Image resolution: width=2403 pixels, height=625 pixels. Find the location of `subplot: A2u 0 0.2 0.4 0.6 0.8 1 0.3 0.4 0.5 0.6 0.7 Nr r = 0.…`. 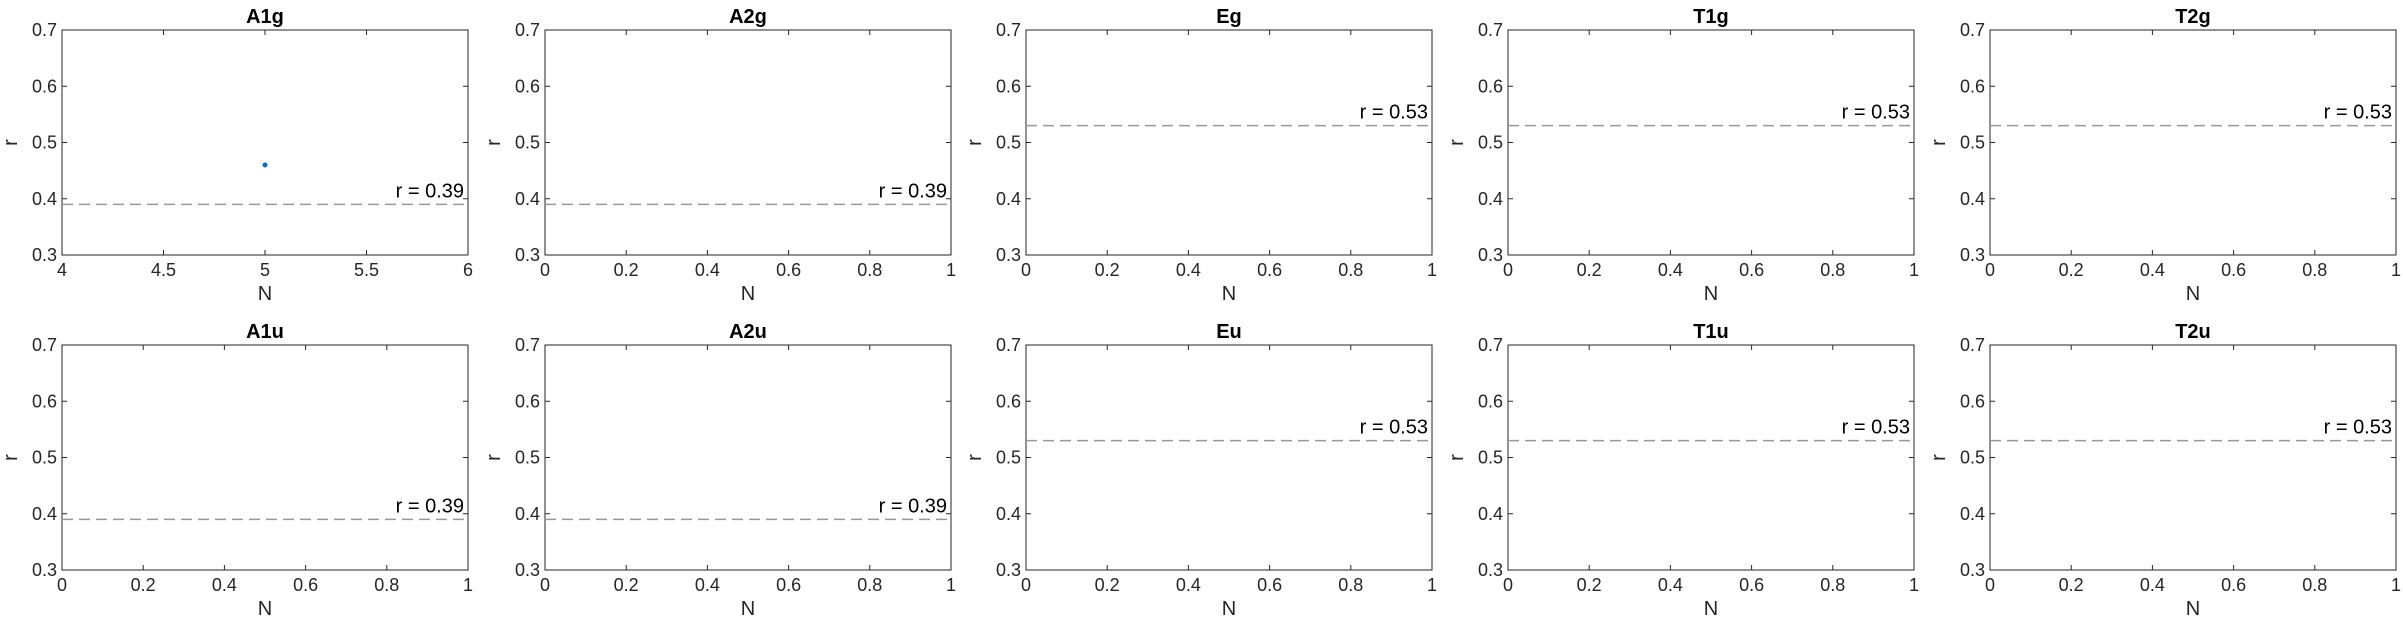

subplot: A2u 0 0.2 0.4 0.6 0.8 1 0.3 0.4 0.5 0.6 0.7 Nr r = 0.… is located at coordinates (719, 470).